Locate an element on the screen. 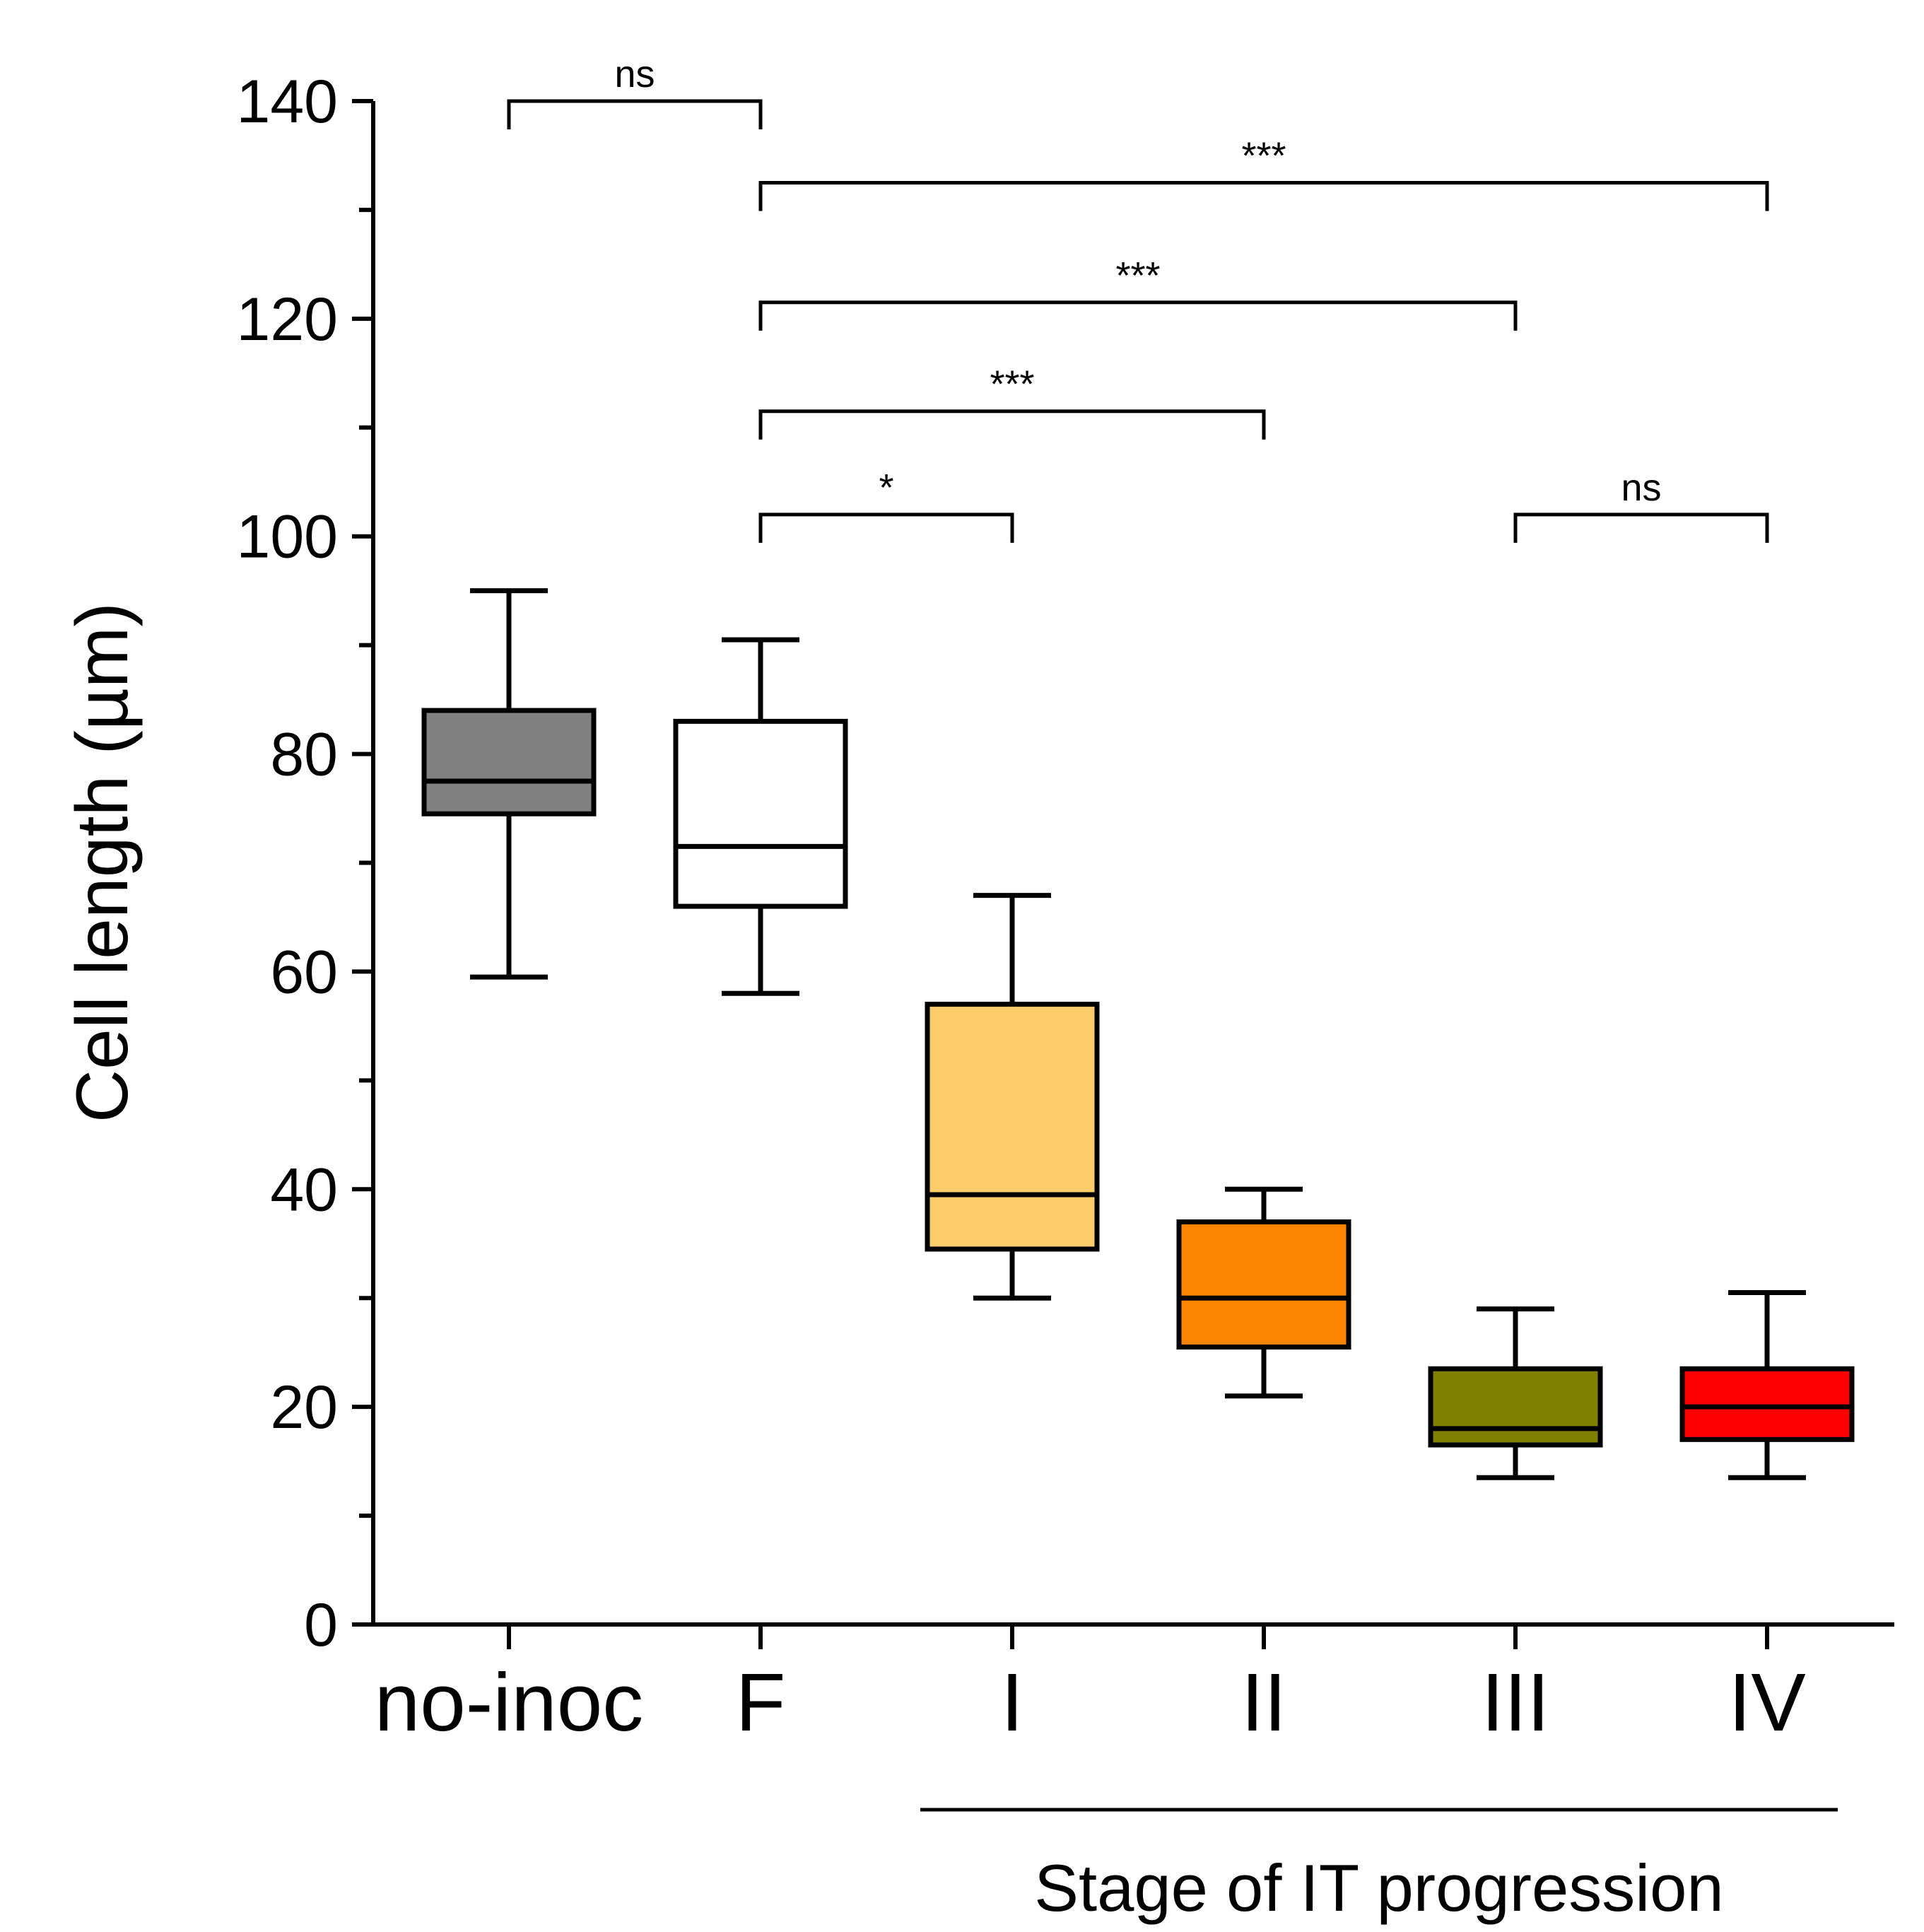 The image size is (1924, 1932). bracket-f-ii: *** is located at coordinates (1012, 402).